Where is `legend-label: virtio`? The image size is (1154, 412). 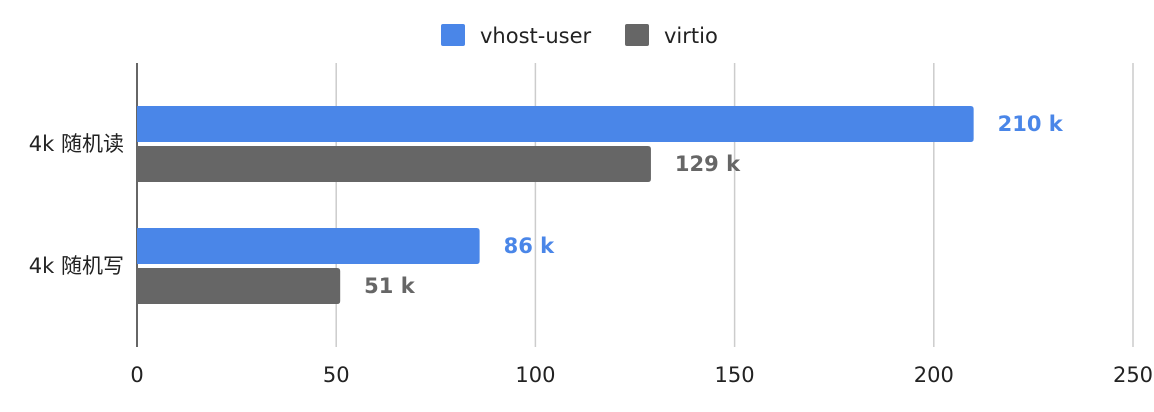
legend-label: virtio is located at coordinates (691, 36).